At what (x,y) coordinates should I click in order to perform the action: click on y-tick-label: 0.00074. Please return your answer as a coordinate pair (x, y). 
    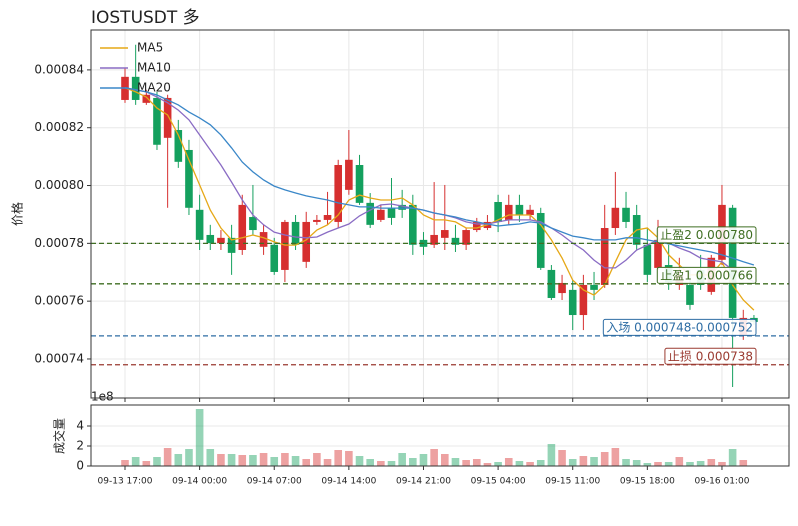
    Looking at the image, I should click on (59, 358).